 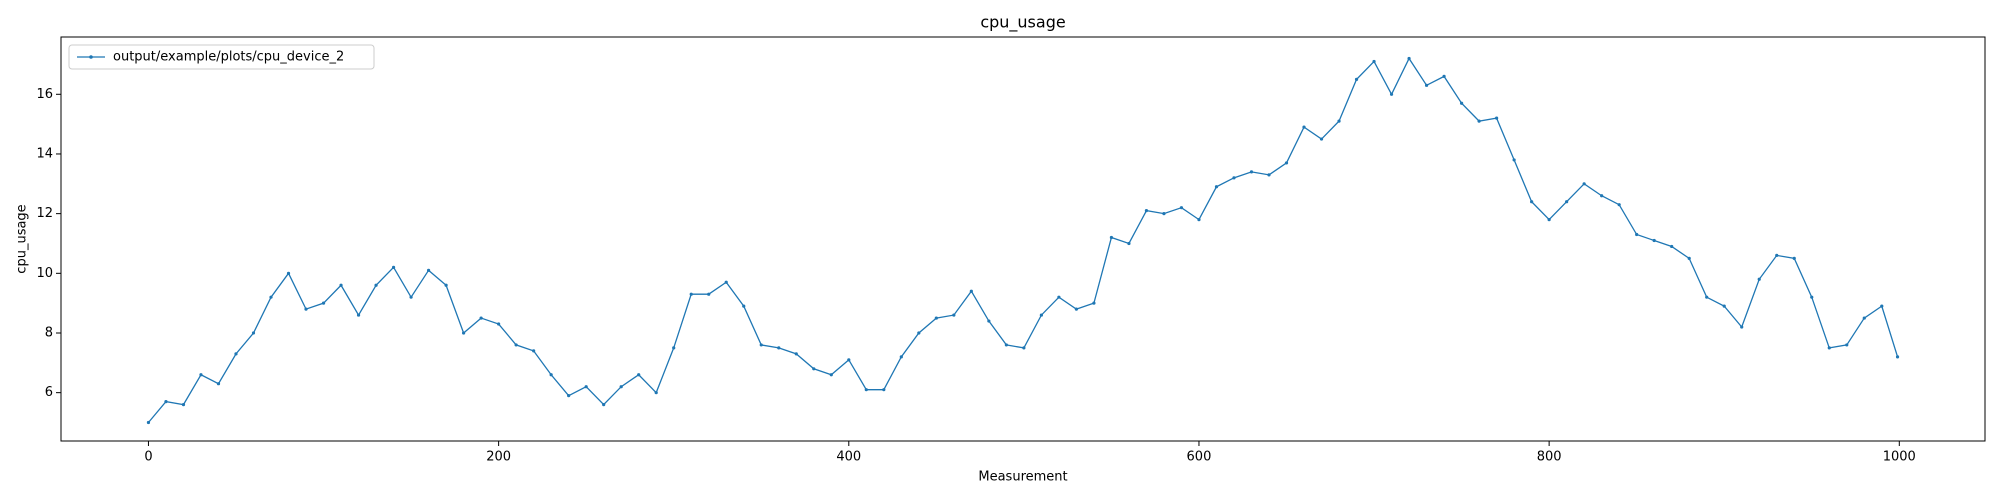 What do you see at coordinates (1899, 457) in the screenshot?
I see `x-tick-label: 1000` at bounding box center [1899, 457].